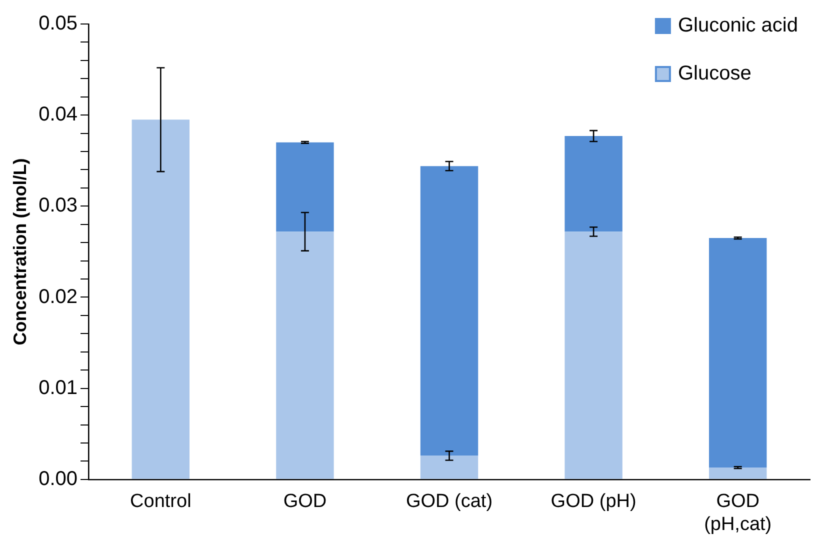 The width and height of the screenshot is (822, 543). I want to click on y-axis-title: Concentration (mol/L), so click(20, 252).